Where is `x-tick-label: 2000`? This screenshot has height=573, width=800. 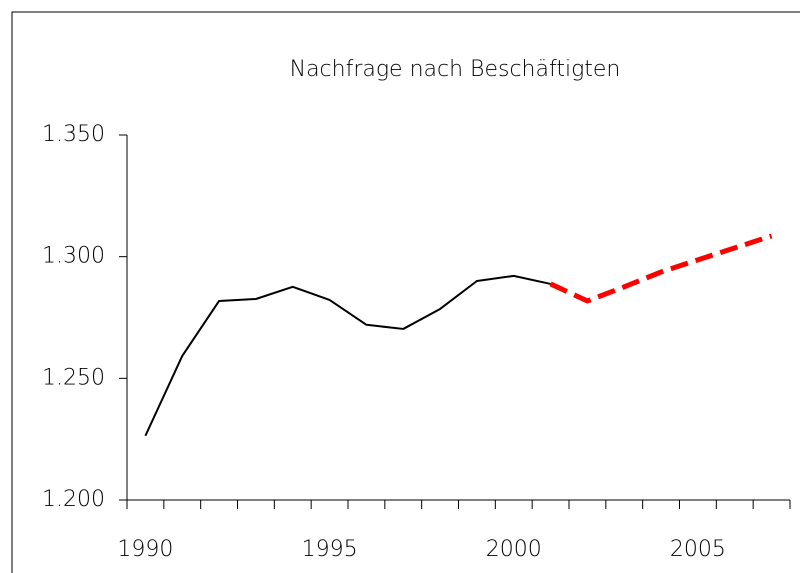
x-tick-label: 2000 is located at coordinates (514, 549).